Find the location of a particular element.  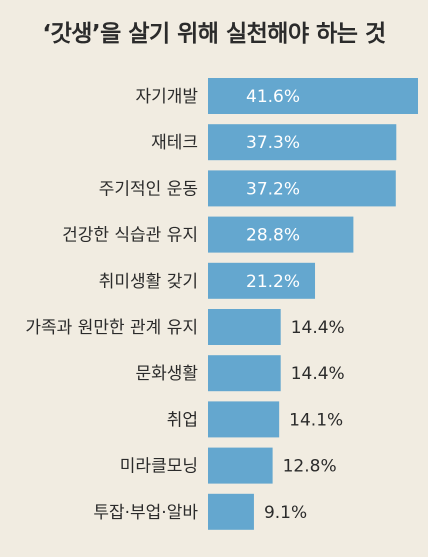

value-label-2: 37.2% is located at coordinates (273, 189).